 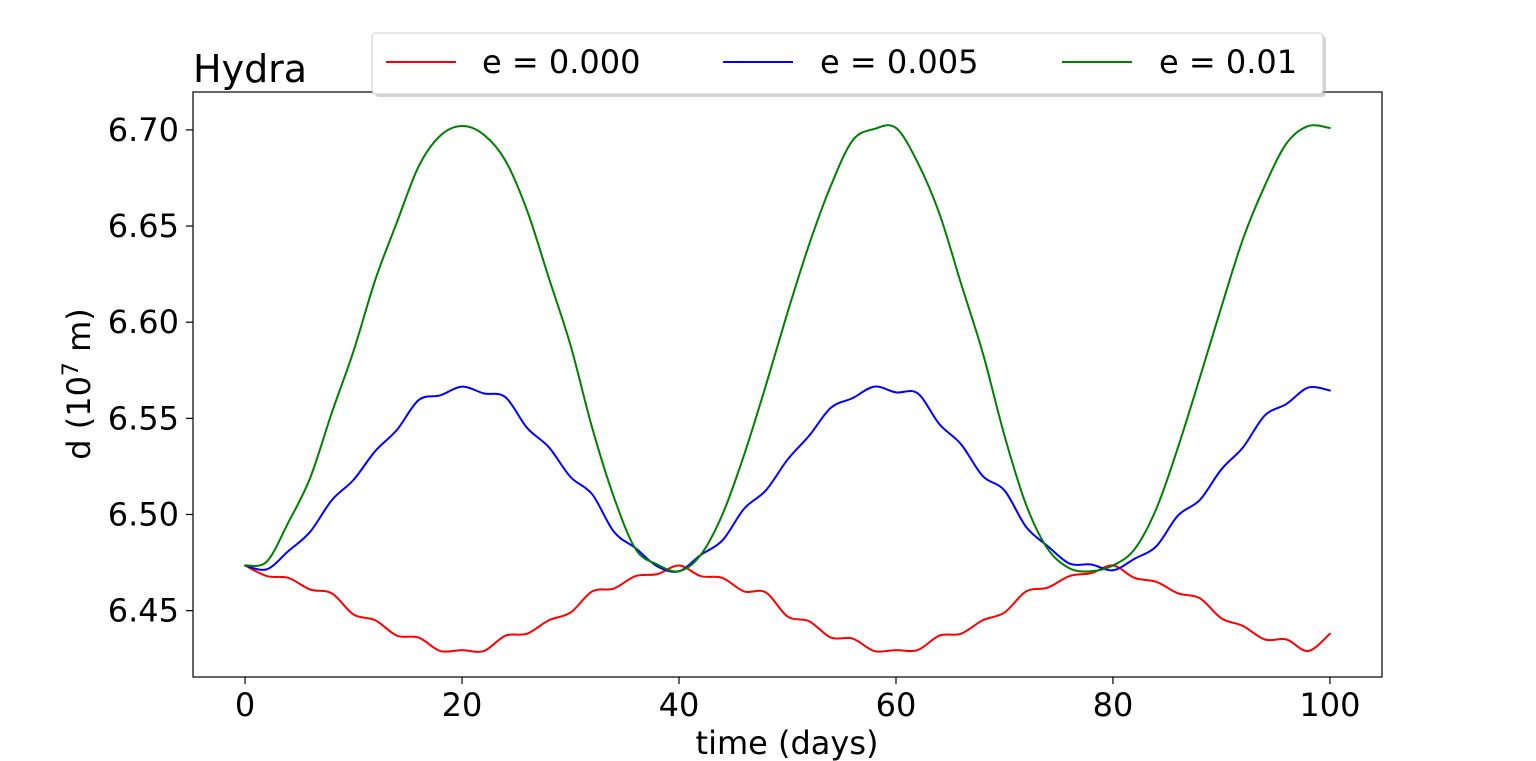 I want to click on y-tick-label: 6.60, so click(x=143, y=322).